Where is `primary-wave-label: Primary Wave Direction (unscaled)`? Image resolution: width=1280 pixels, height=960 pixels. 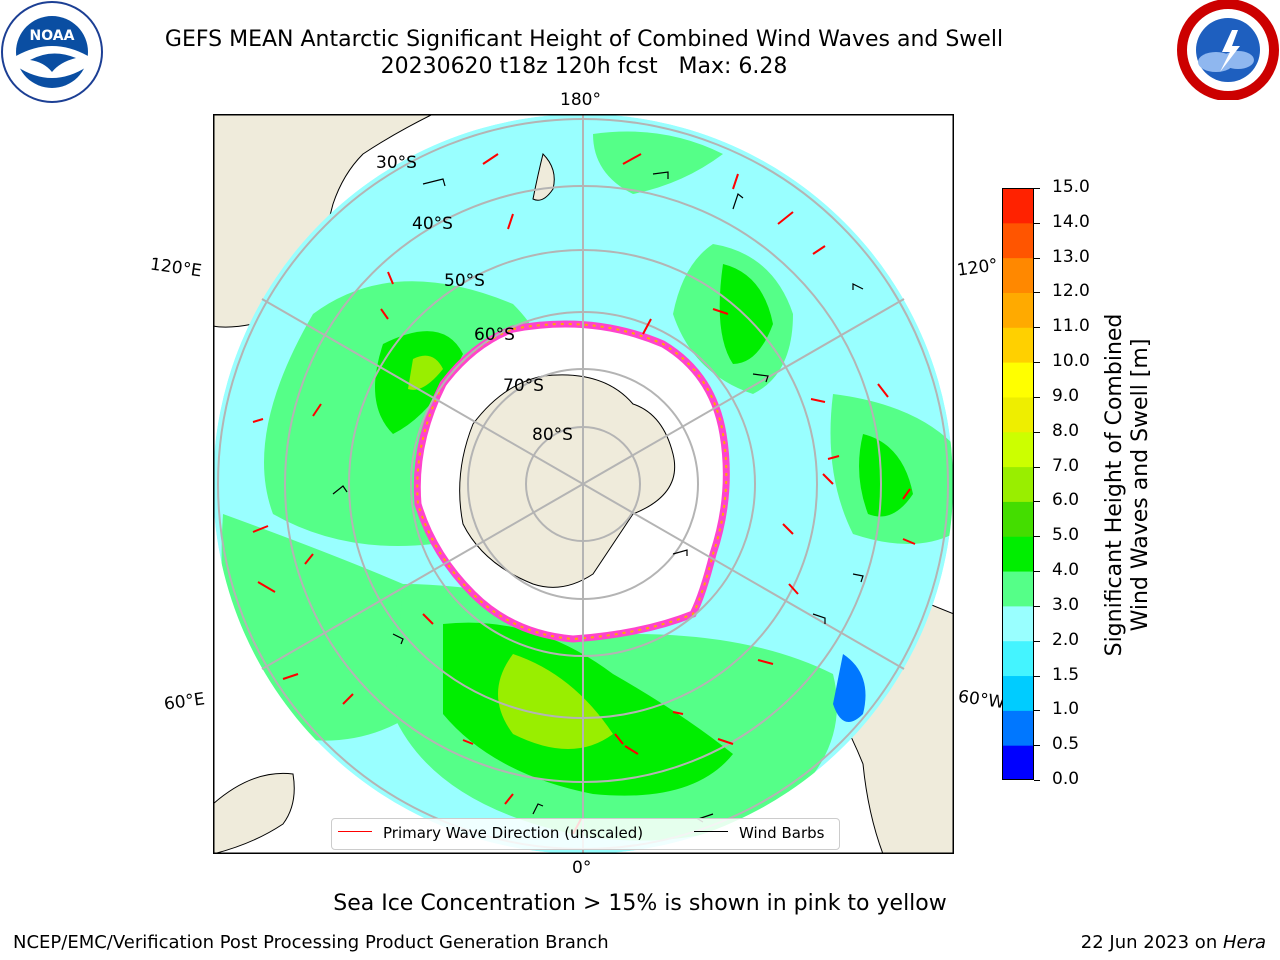
primary-wave-label: Primary Wave Direction (unscaled) is located at coordinates (513, 833).